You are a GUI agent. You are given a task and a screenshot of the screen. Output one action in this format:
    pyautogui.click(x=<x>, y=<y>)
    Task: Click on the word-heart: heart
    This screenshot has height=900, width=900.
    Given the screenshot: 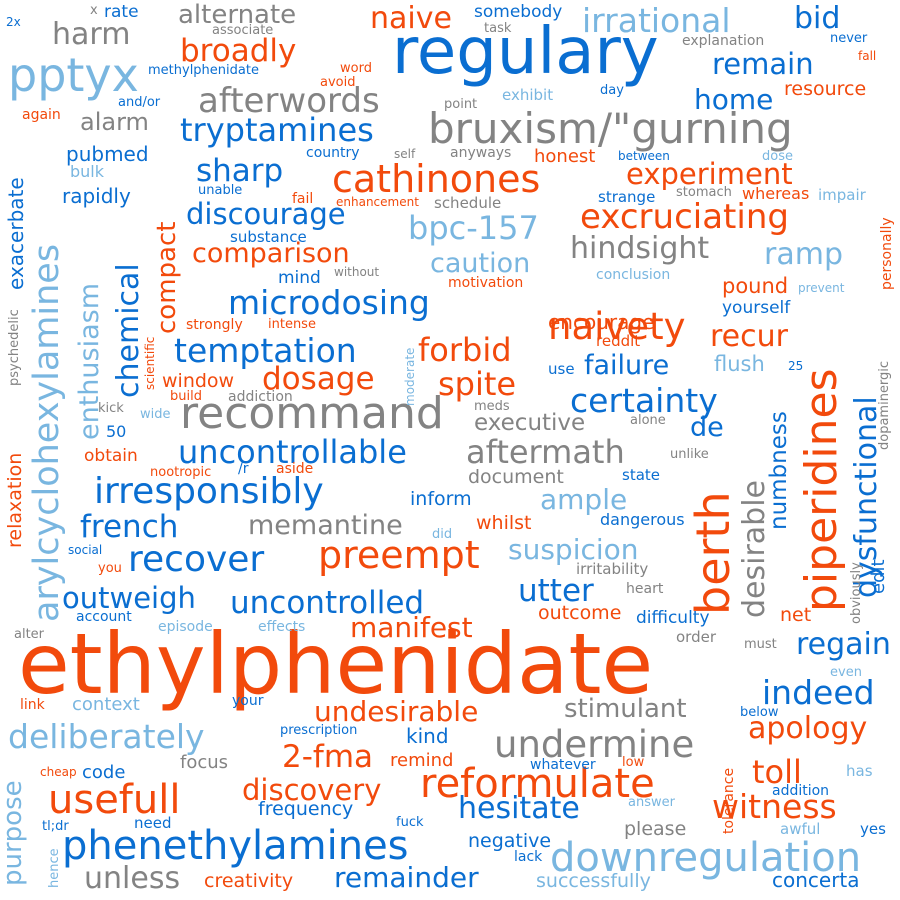 What is the action you would take?
    pyautogui.click(x=645, y=589)
    